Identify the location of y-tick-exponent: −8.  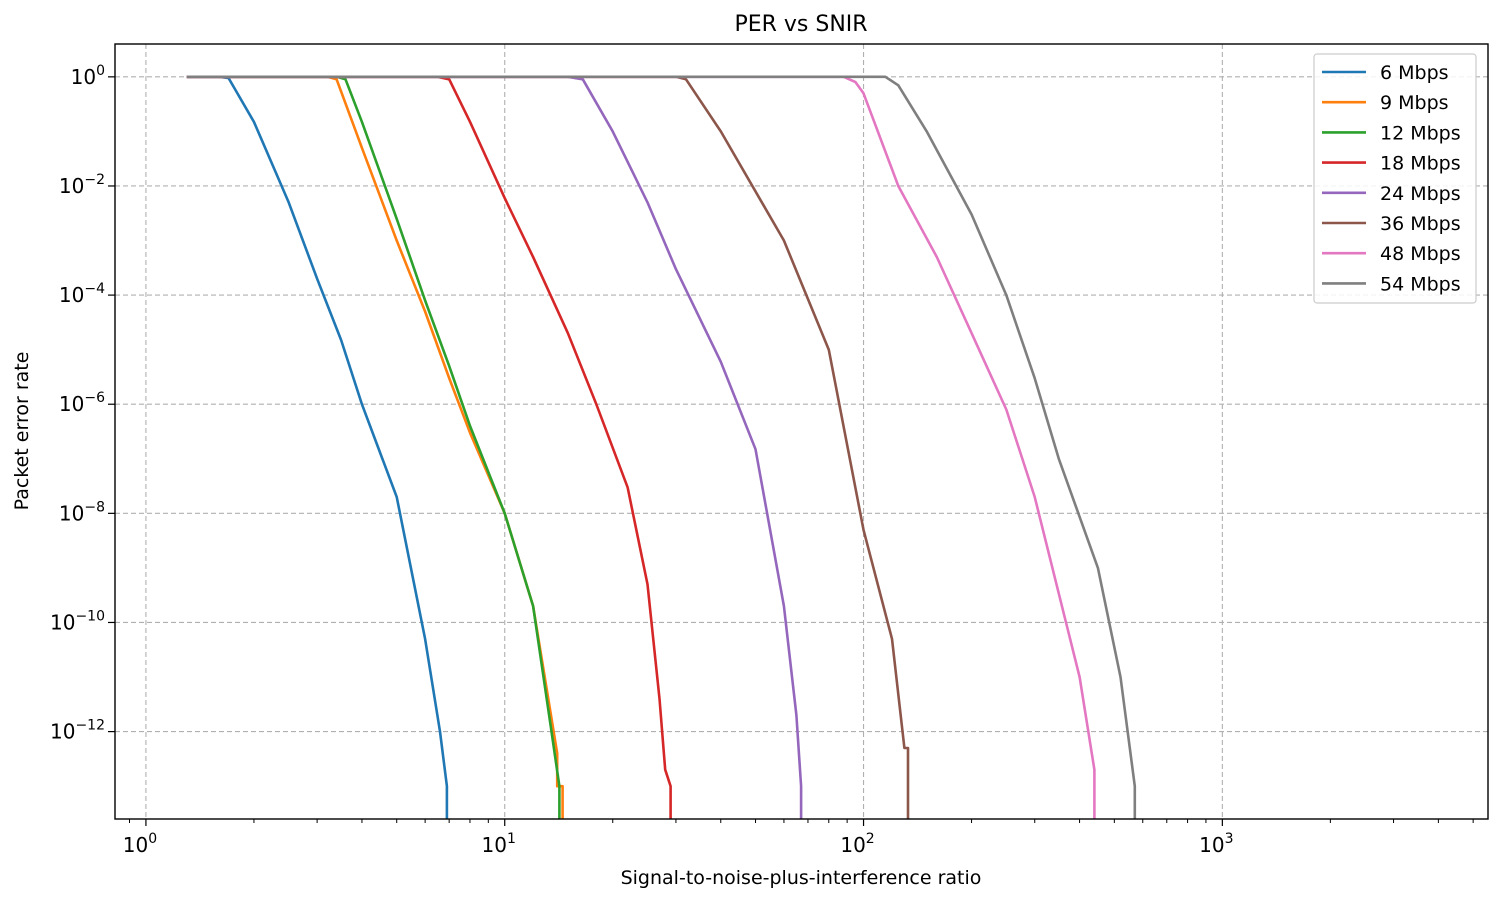
(94, 507).